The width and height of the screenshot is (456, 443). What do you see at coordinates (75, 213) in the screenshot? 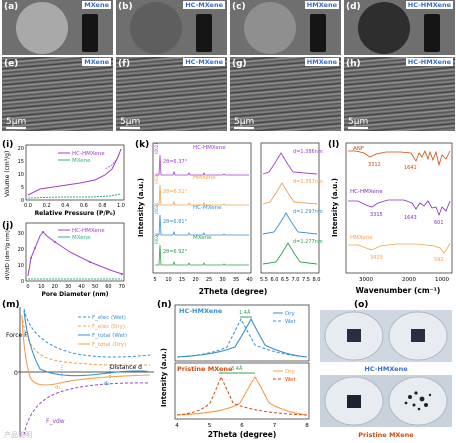
I see `panel-i-xlabel: Relative Pressure (P/P₀)` at bounding box center [75, 213].